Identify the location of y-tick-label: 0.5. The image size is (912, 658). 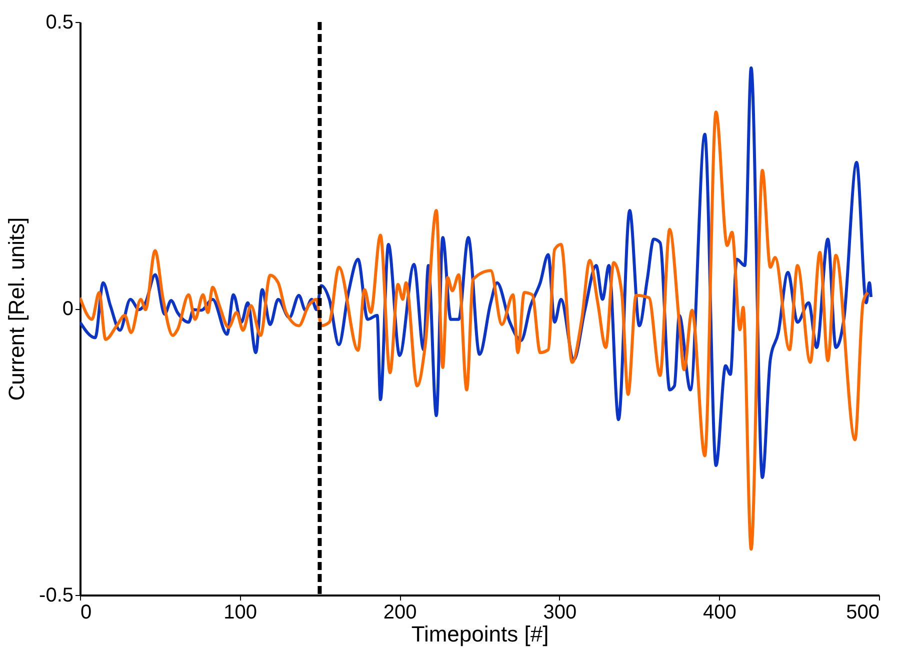
(60, 23).